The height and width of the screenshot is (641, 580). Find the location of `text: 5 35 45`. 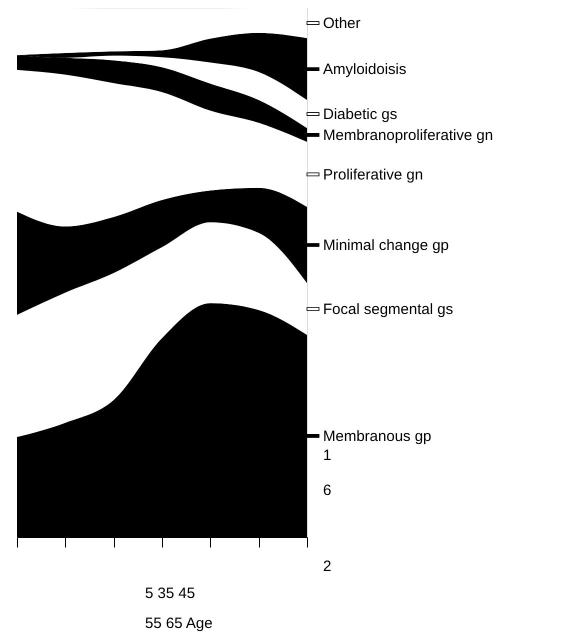

text: 5 35 45 is located at coordinates (170, 593).